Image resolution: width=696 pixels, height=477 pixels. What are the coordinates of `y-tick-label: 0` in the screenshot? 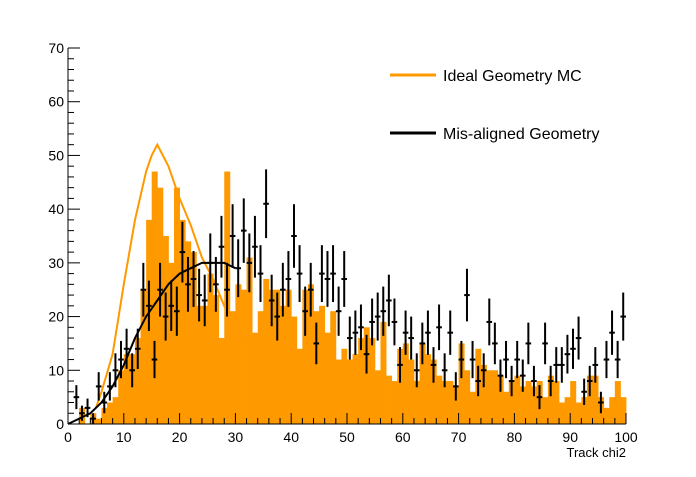 It's located at (60, 424).